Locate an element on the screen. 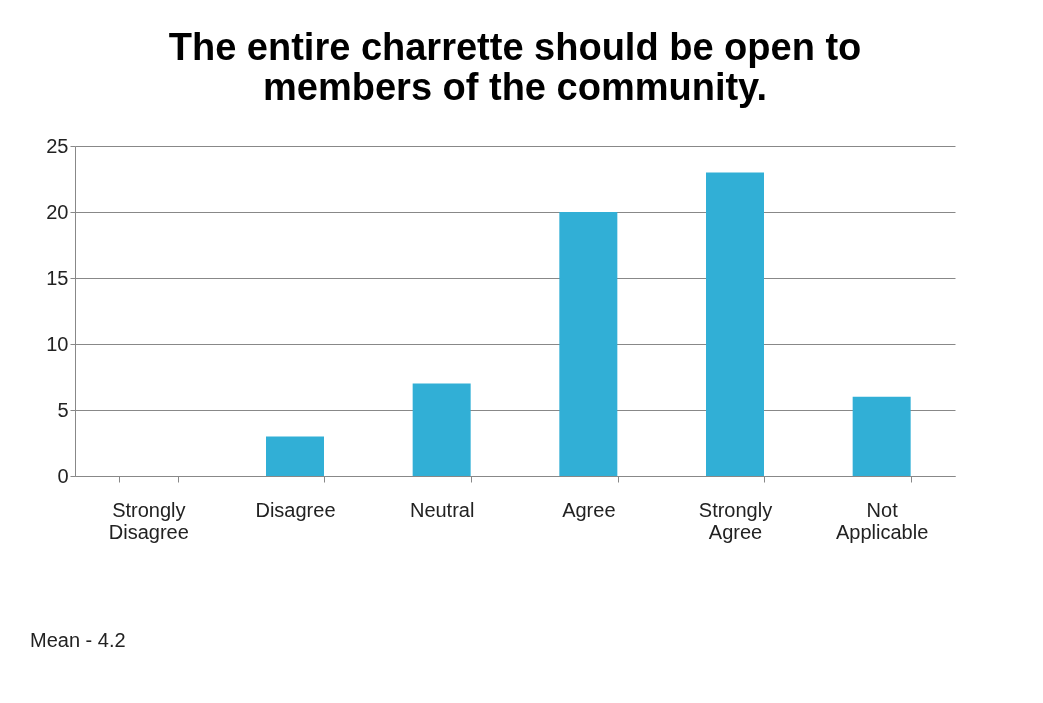 This screenshot has width=1043, height=703. x-tick-label: Disagree is located at coordinates (295, 509).